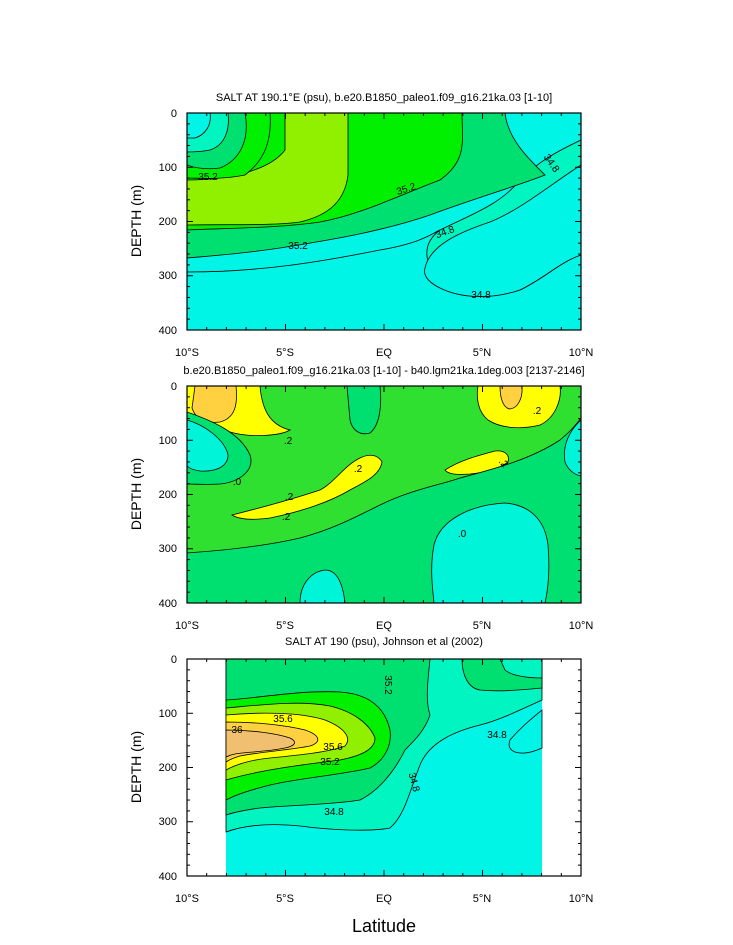 This screenshot has width=733, height=945. Describe the element at coordinates (314, 251) in the screenshot. I see `panel-1-contour-deep` at that location.